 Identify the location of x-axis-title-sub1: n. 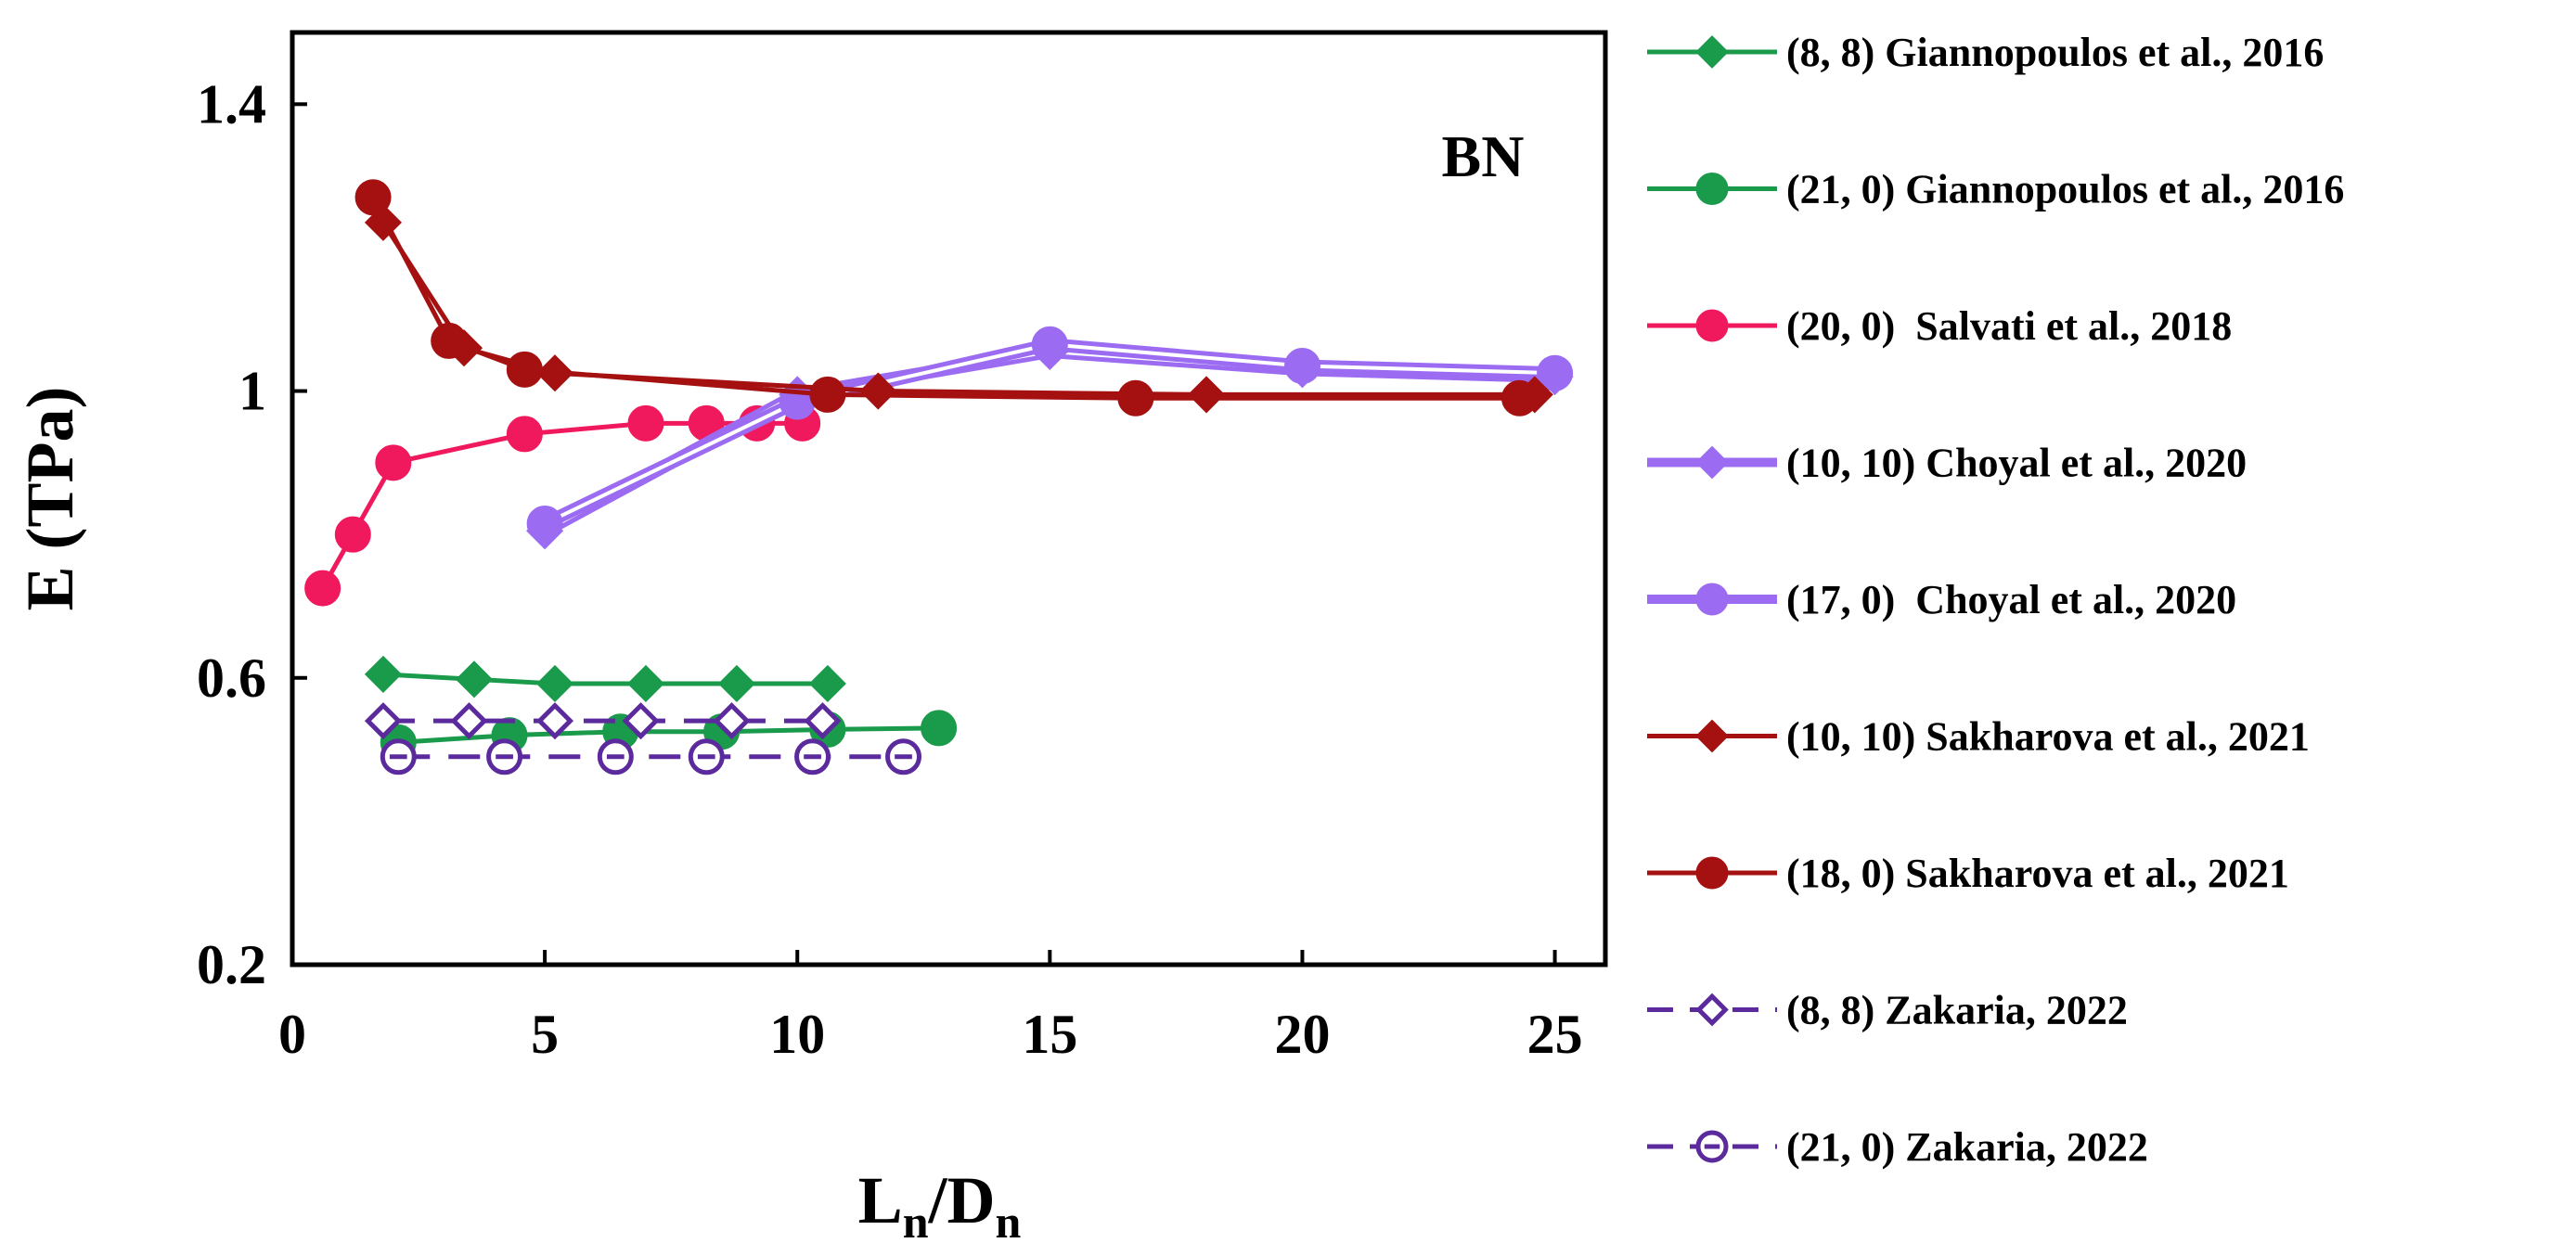
(916, 1219).